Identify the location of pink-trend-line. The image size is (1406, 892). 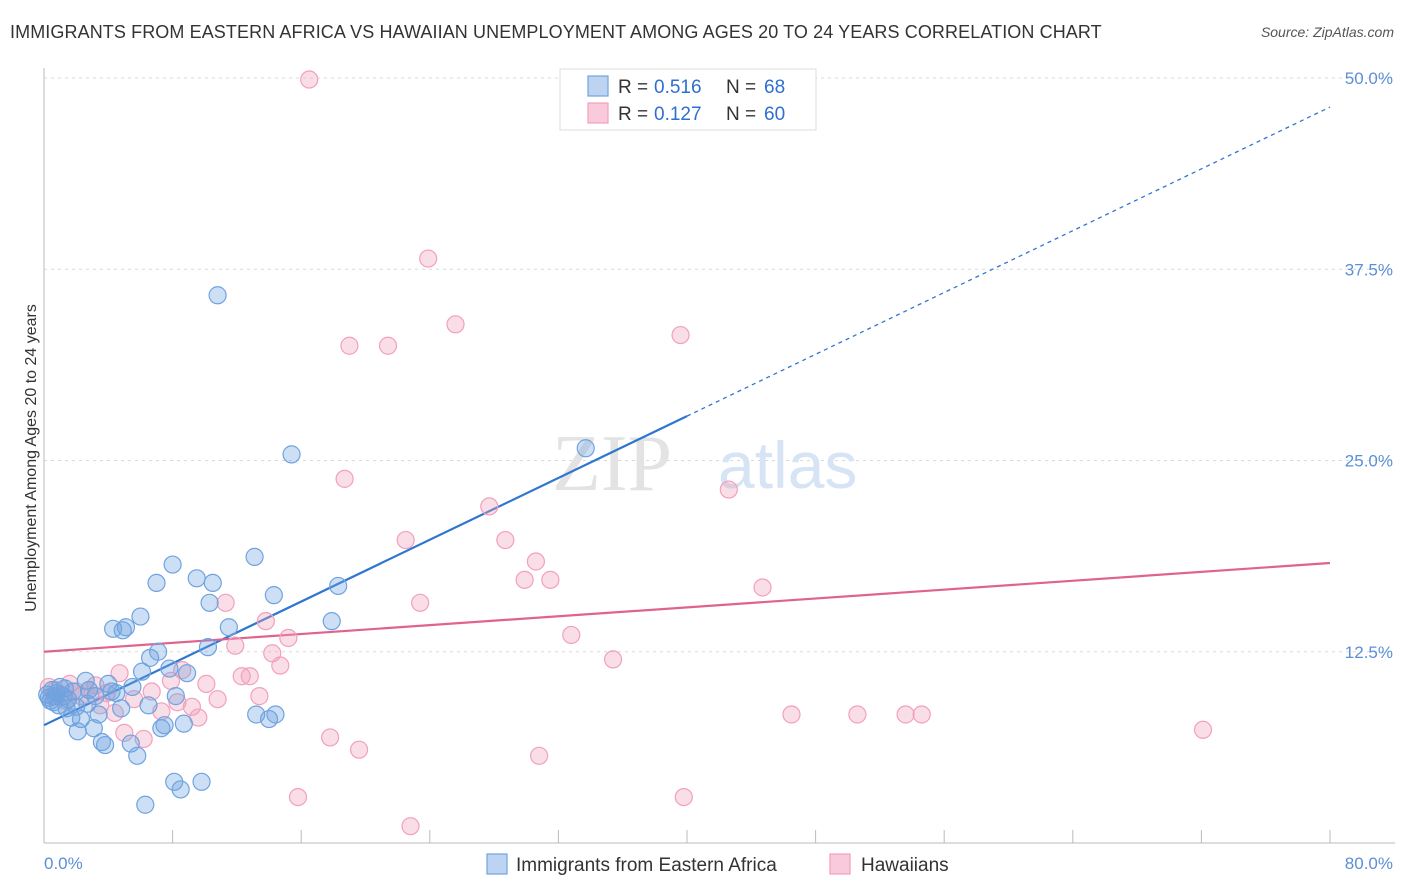
(687, 607).